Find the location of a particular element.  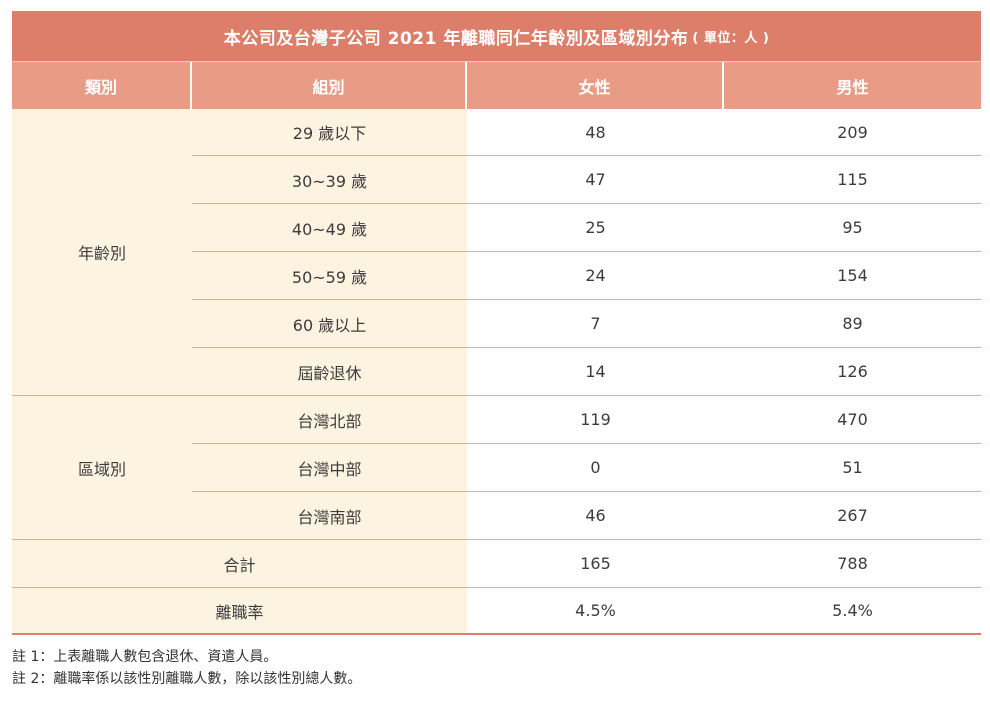

female-value: 25 is located at coordinates (595, 228).